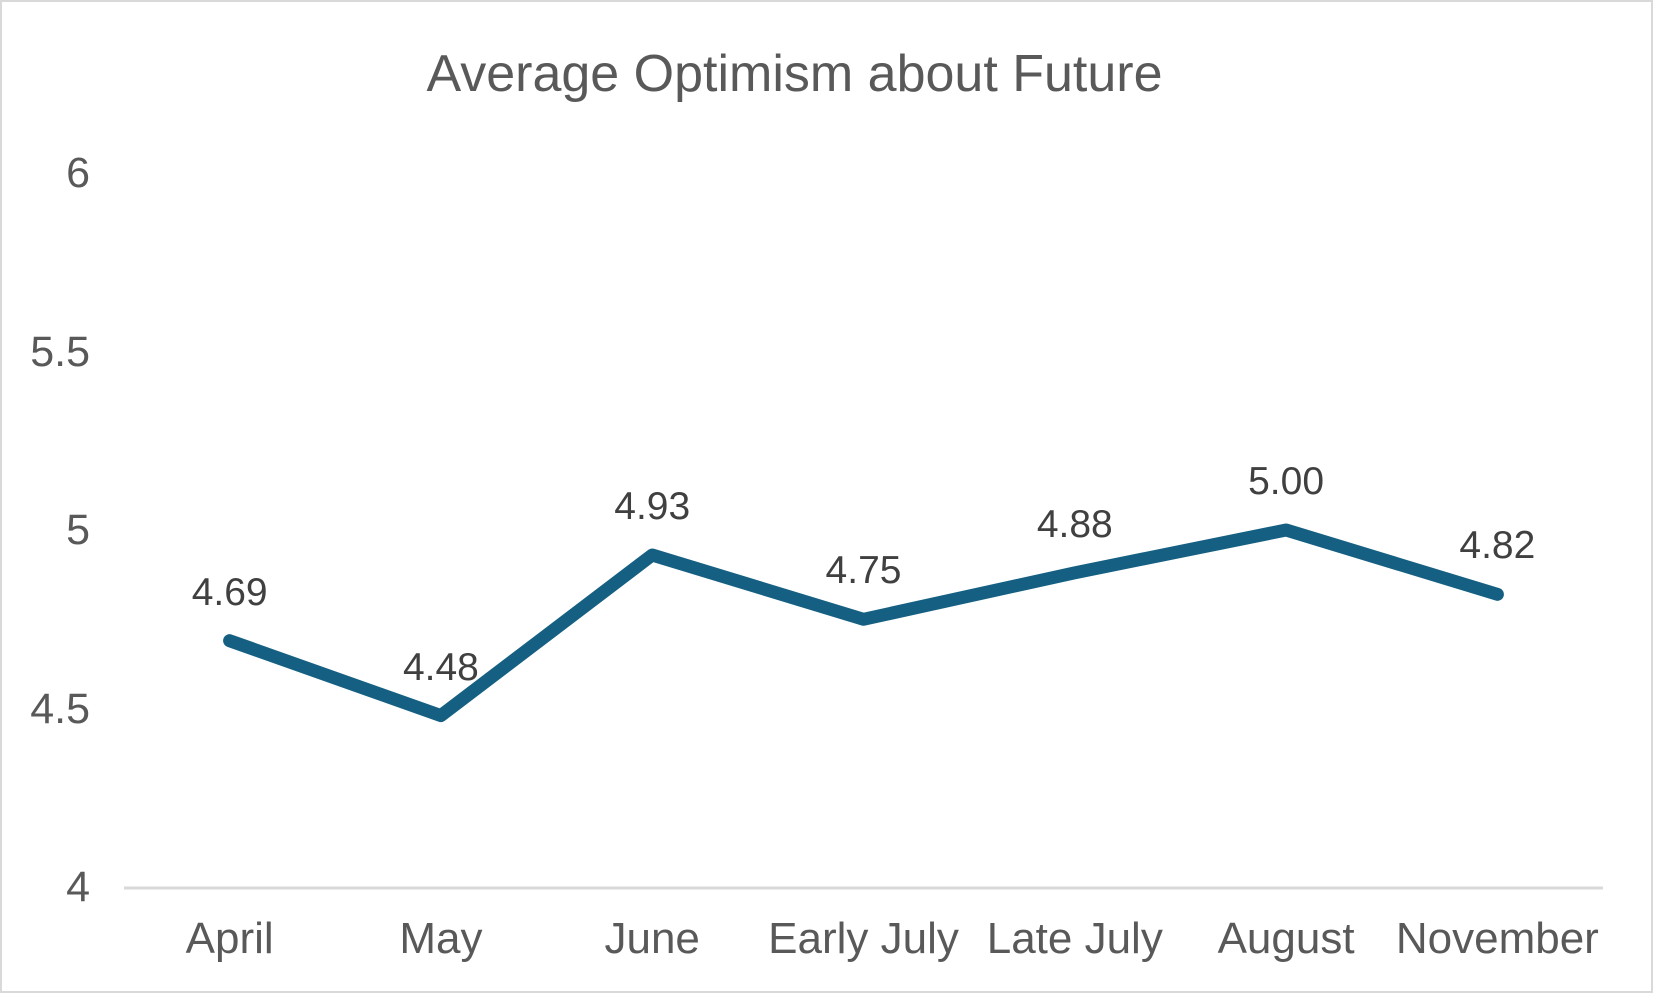  I want to click on data-label: 4.69, so click(229, 592).